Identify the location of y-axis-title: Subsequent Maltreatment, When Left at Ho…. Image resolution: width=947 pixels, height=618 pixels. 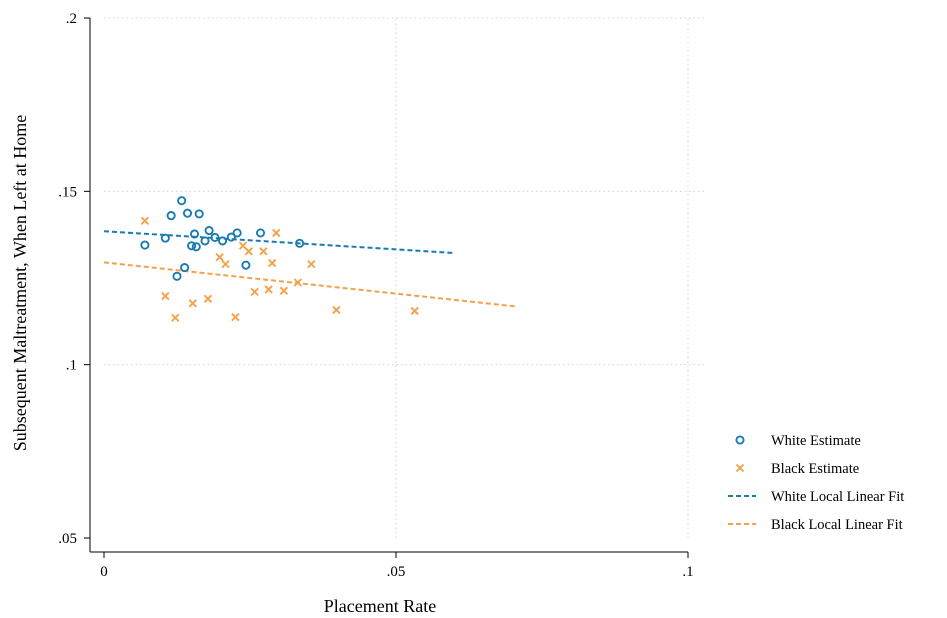
(20, 283).